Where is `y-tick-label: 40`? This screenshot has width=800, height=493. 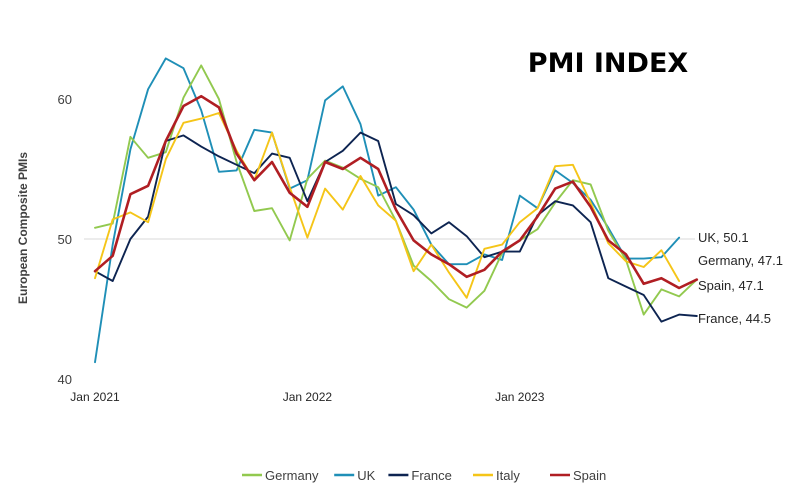
y-tick-label: 40 is located at coordinates (65, 379).